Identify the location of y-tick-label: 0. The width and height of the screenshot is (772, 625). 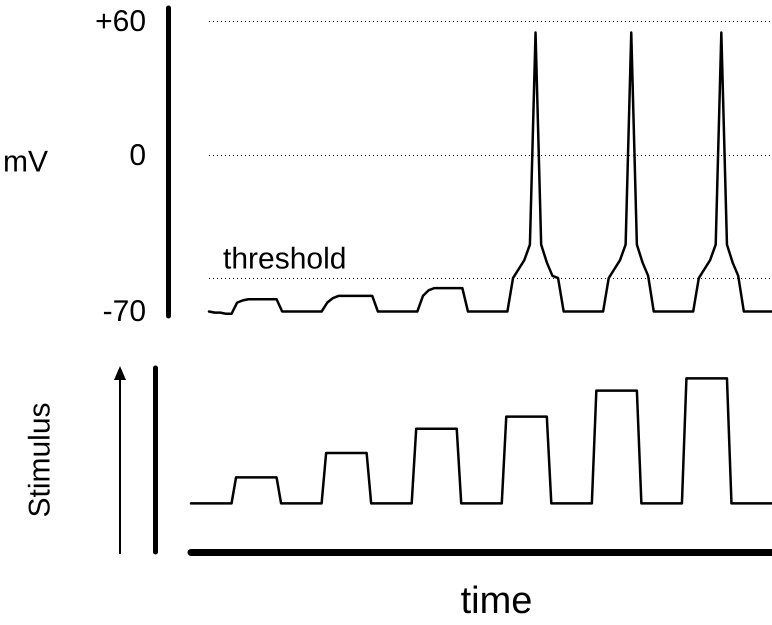
(137, 155).